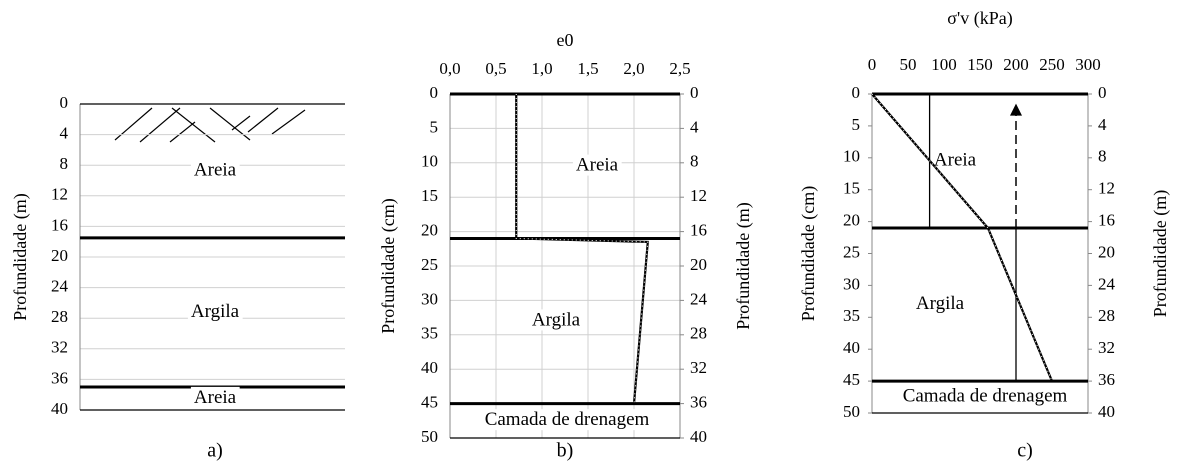 This screenshot has width=1177, height=464. I want to click on x-tick-label: 2,0, so click(633, 68).